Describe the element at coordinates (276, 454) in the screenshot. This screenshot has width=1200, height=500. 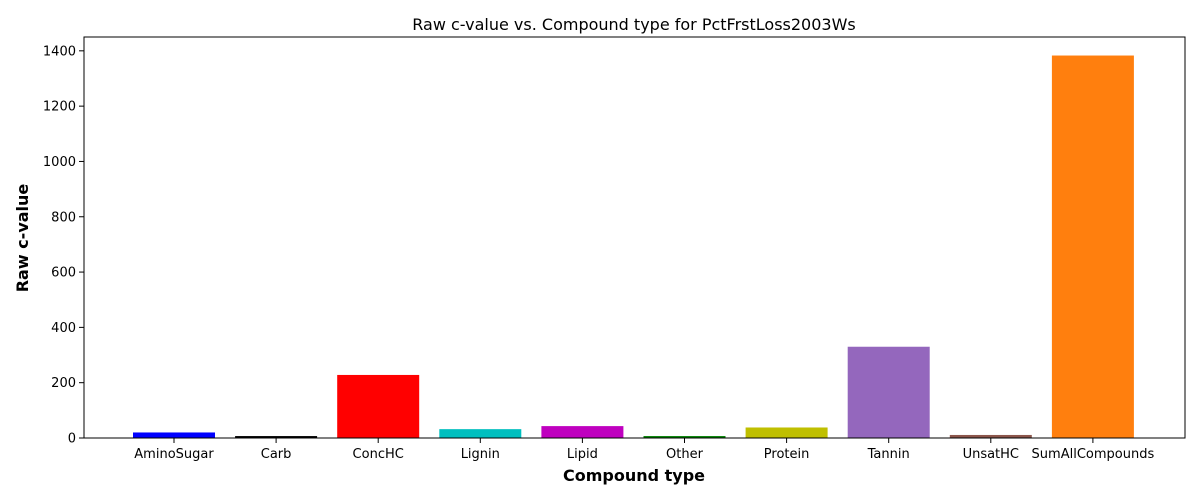
I see `x-tick-label-carb: Carb` at that location.